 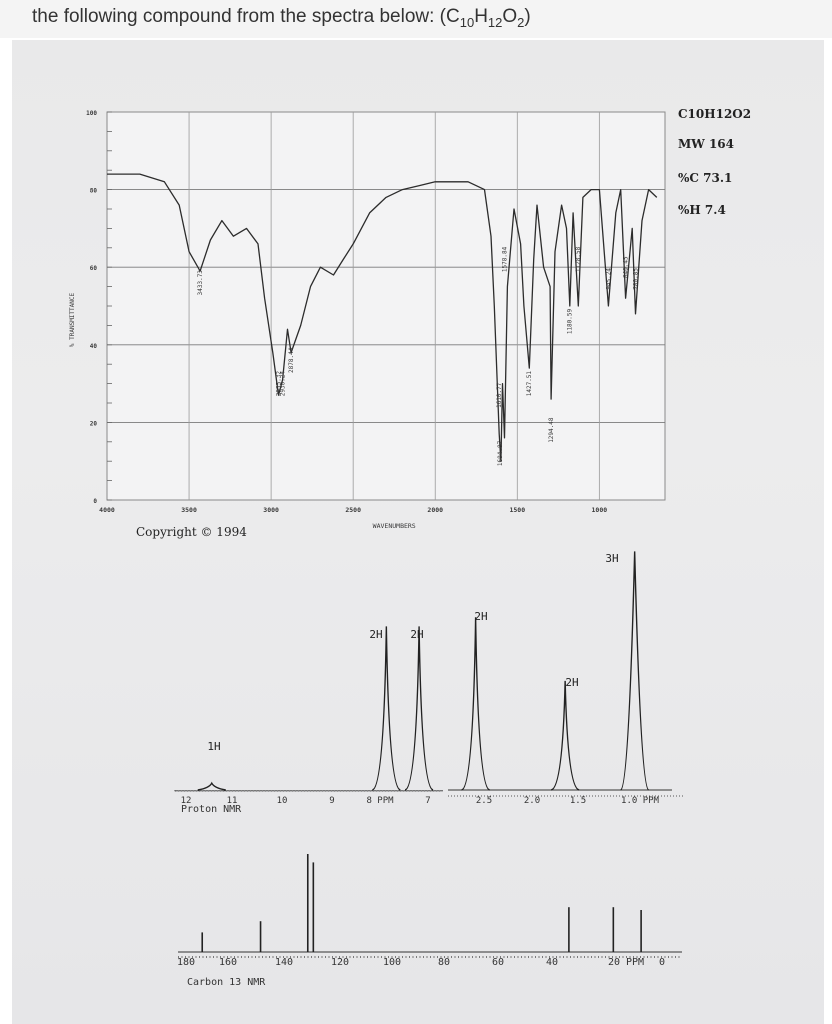 I want to click on hnmr-tick-label: 7, so click(x=427, y=801).